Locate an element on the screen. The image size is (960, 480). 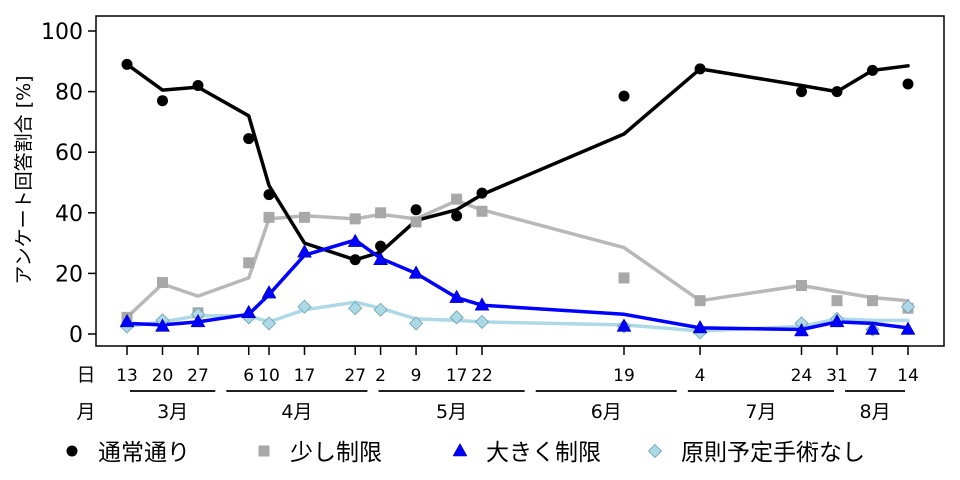
x-tick-label: 31 is located at coordinates (837, 376).